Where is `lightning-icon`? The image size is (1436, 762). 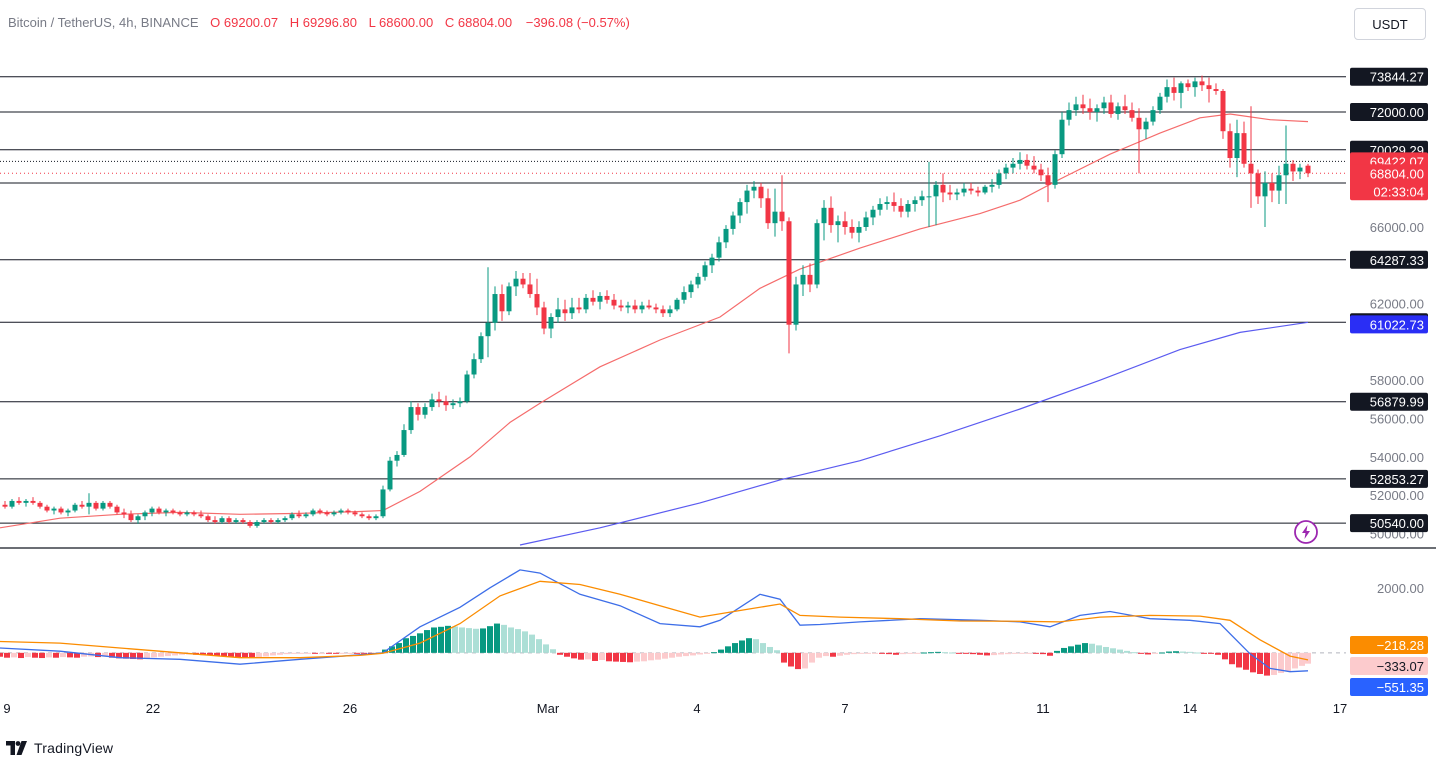
lightning-icon is located at coordinates (1306, 532).